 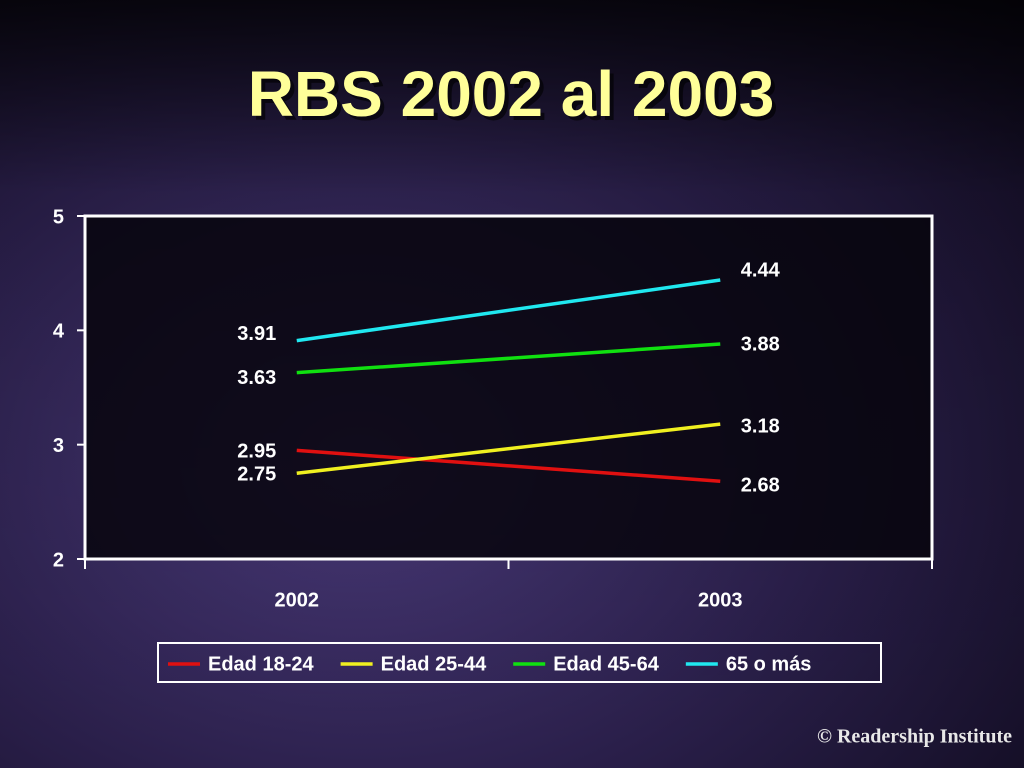 What do you see at coordinates (760, 486) in the screenshot?
I see `data-label: 2.68` at bounding box center [760, 486].